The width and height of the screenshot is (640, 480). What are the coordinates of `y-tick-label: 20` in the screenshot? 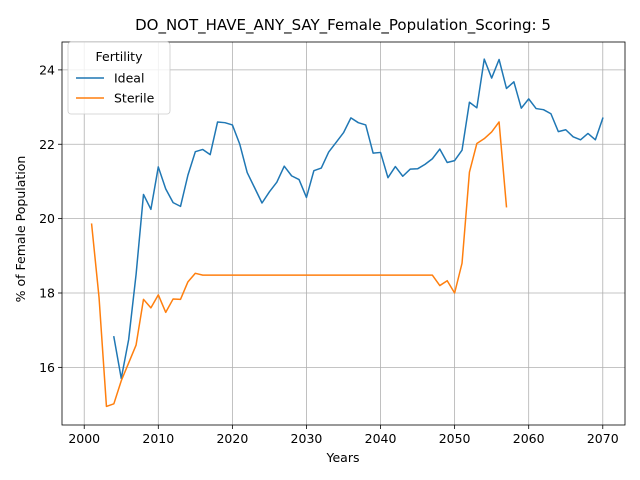 It's located at (47, 218).